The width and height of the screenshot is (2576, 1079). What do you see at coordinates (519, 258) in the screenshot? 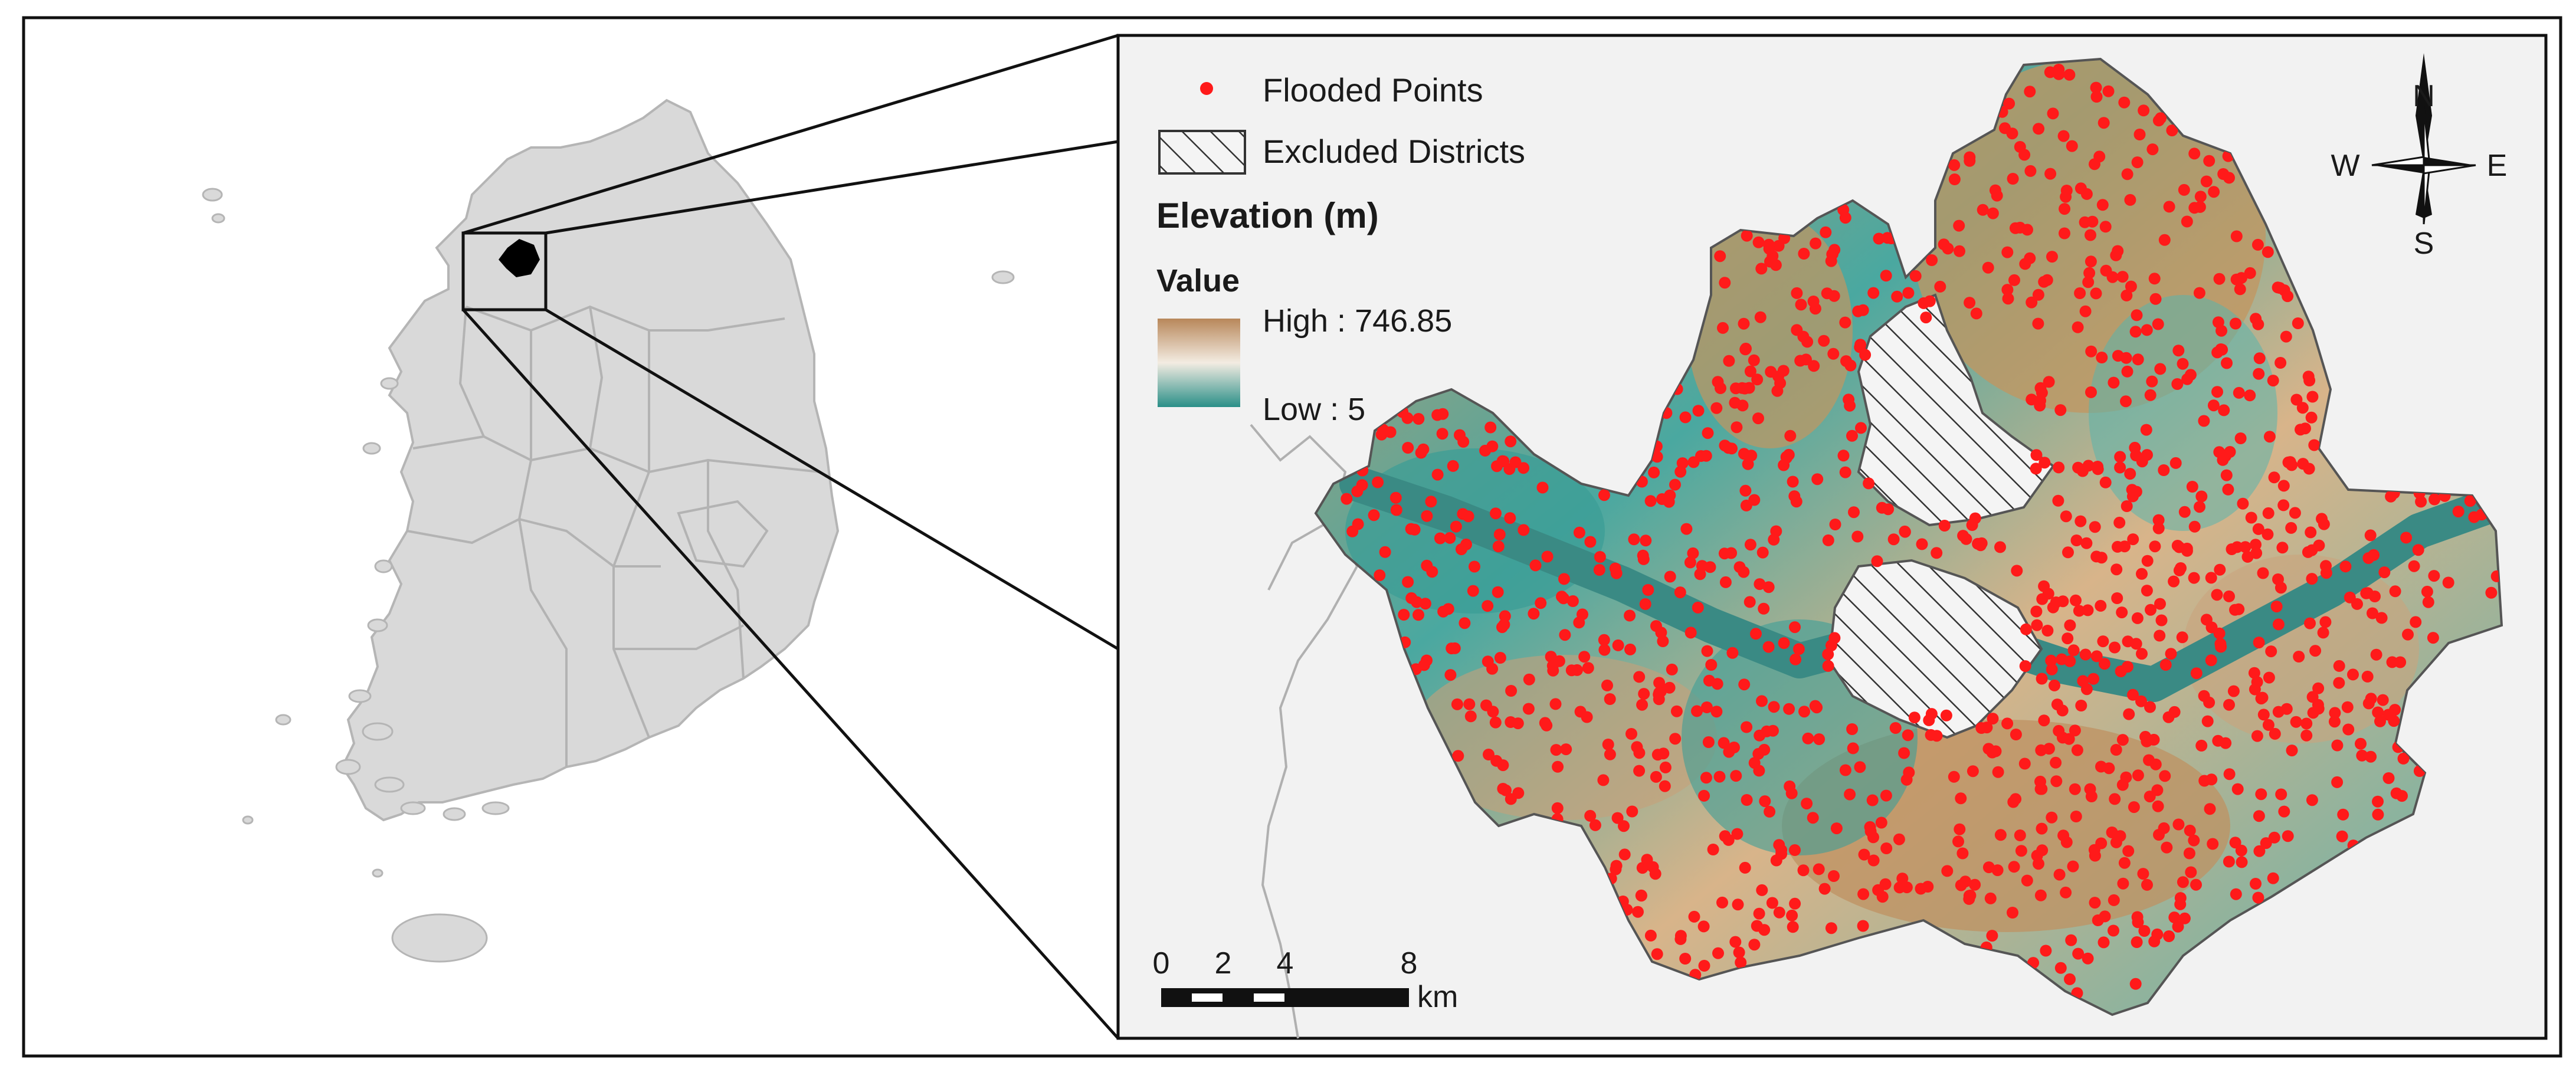
I see `seoul-silhouette` at bounding box center [519, 258].